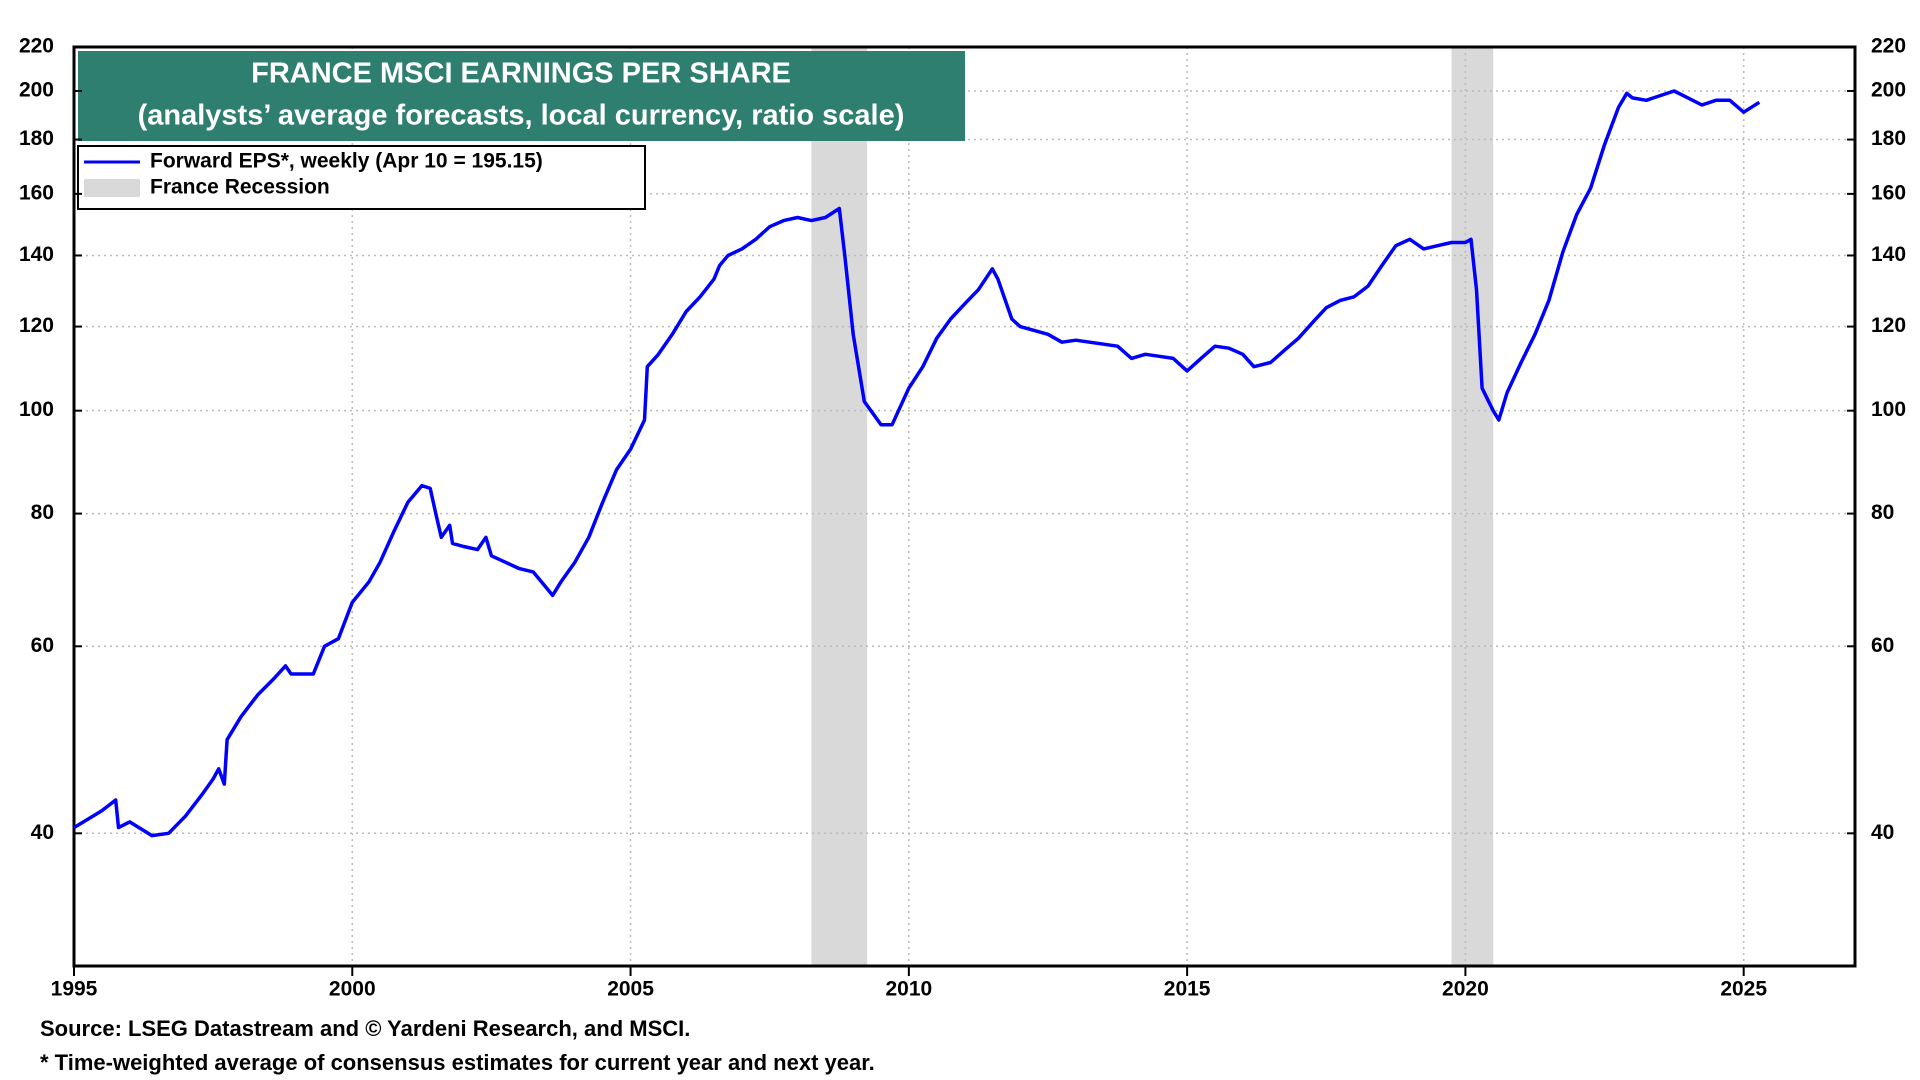 The height and width of the screenshot is (1080, 1920). What do you see at coordinates (1888, 254) in the screenshot?
I see `y2-tick-label: 140` at bounding box center [1888, 254].